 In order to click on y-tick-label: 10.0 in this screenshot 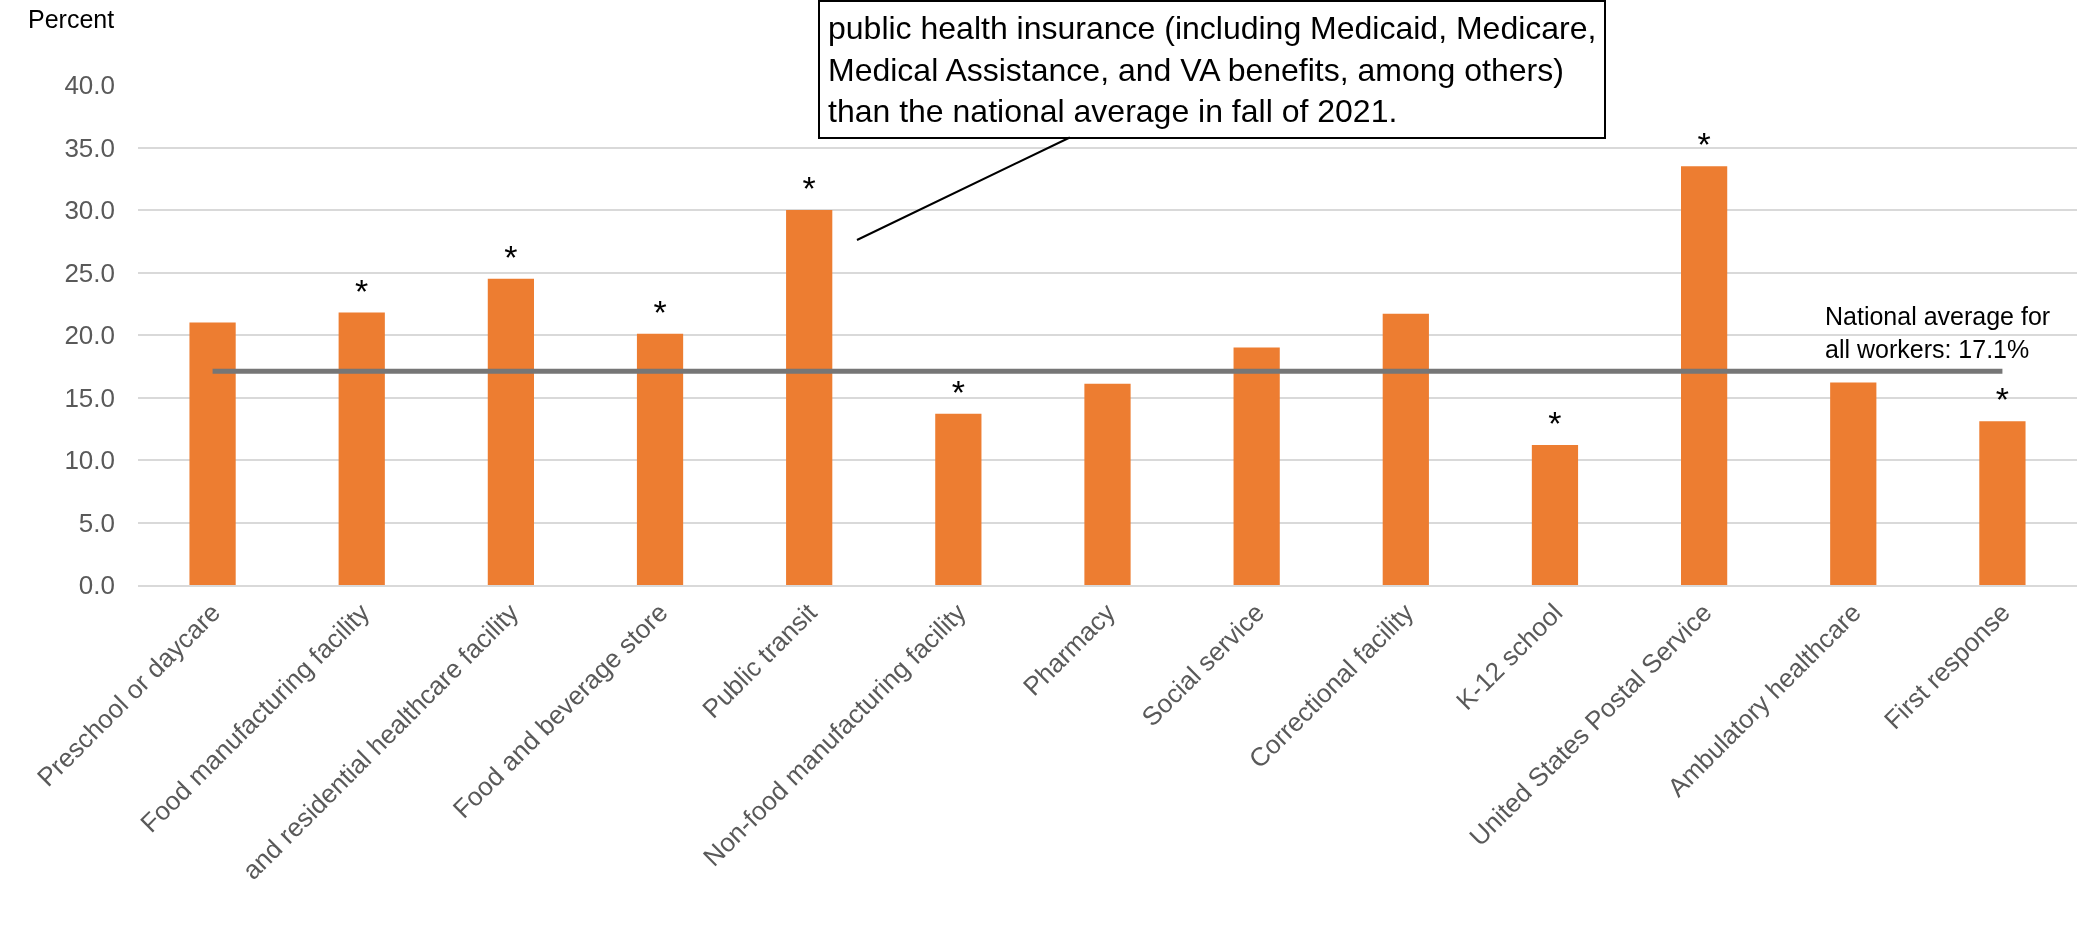, I will do `click(89, 460)`.